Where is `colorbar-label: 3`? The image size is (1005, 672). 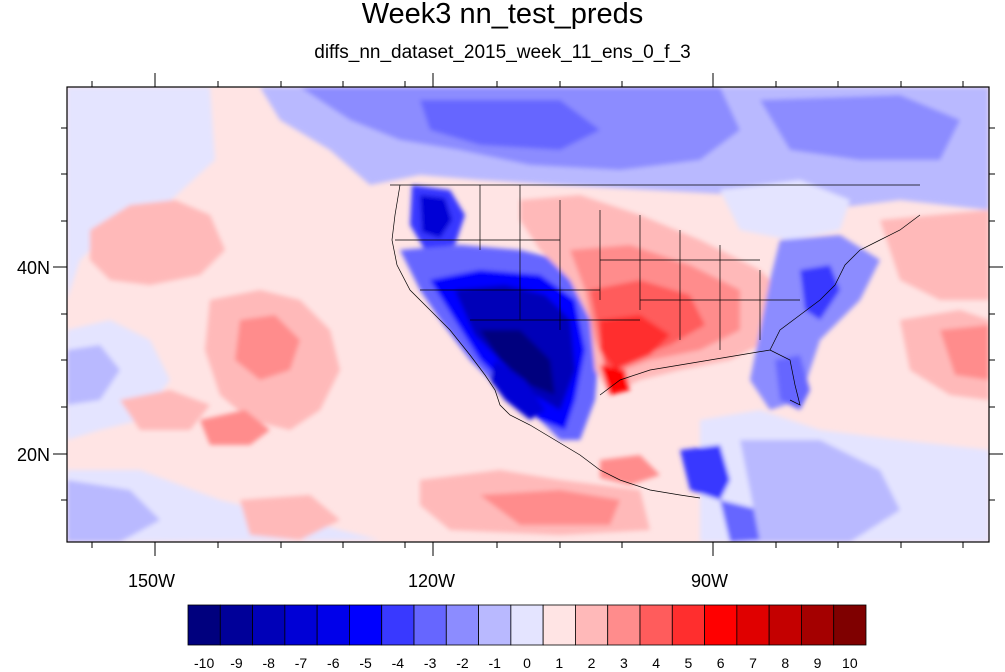 colorbar-label: 3 is located at coordinates (623, 663).